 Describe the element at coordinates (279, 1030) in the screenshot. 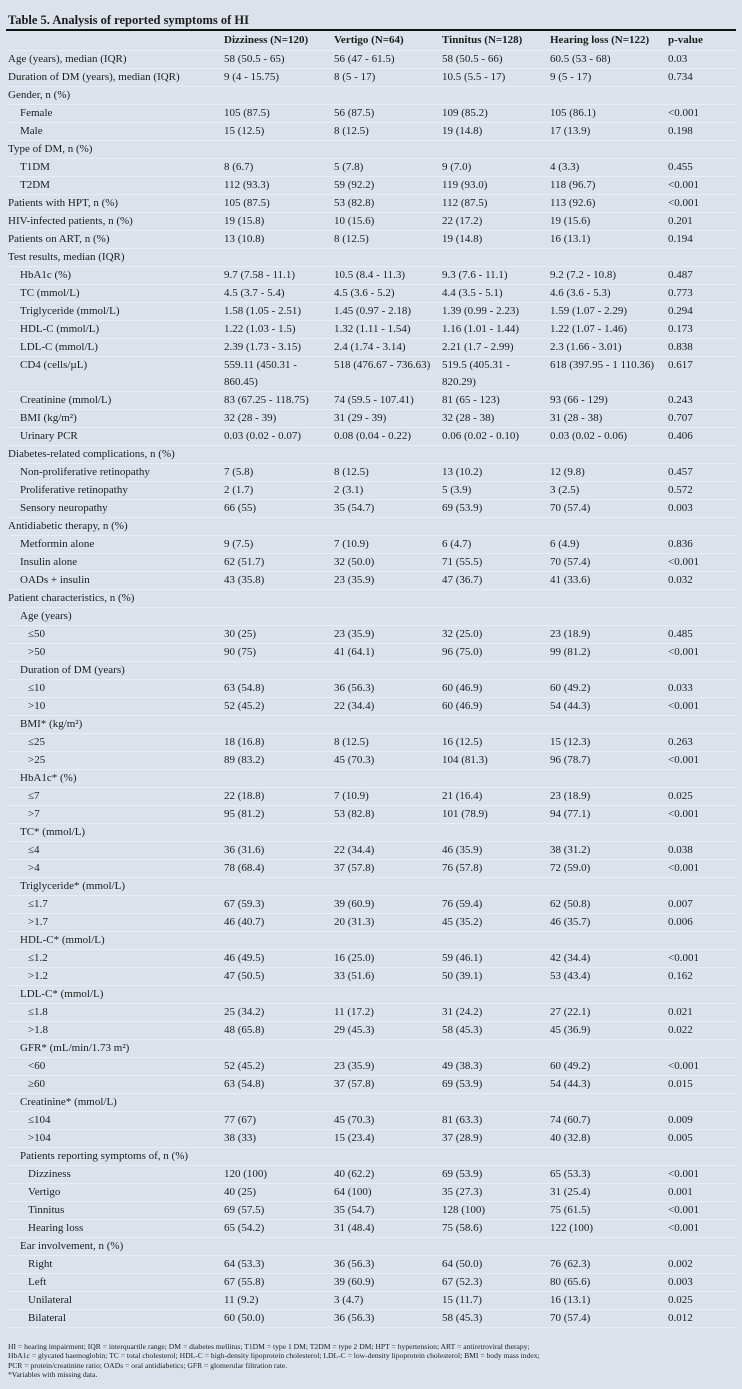

I see `cell: 48 (65.8)` at that location.